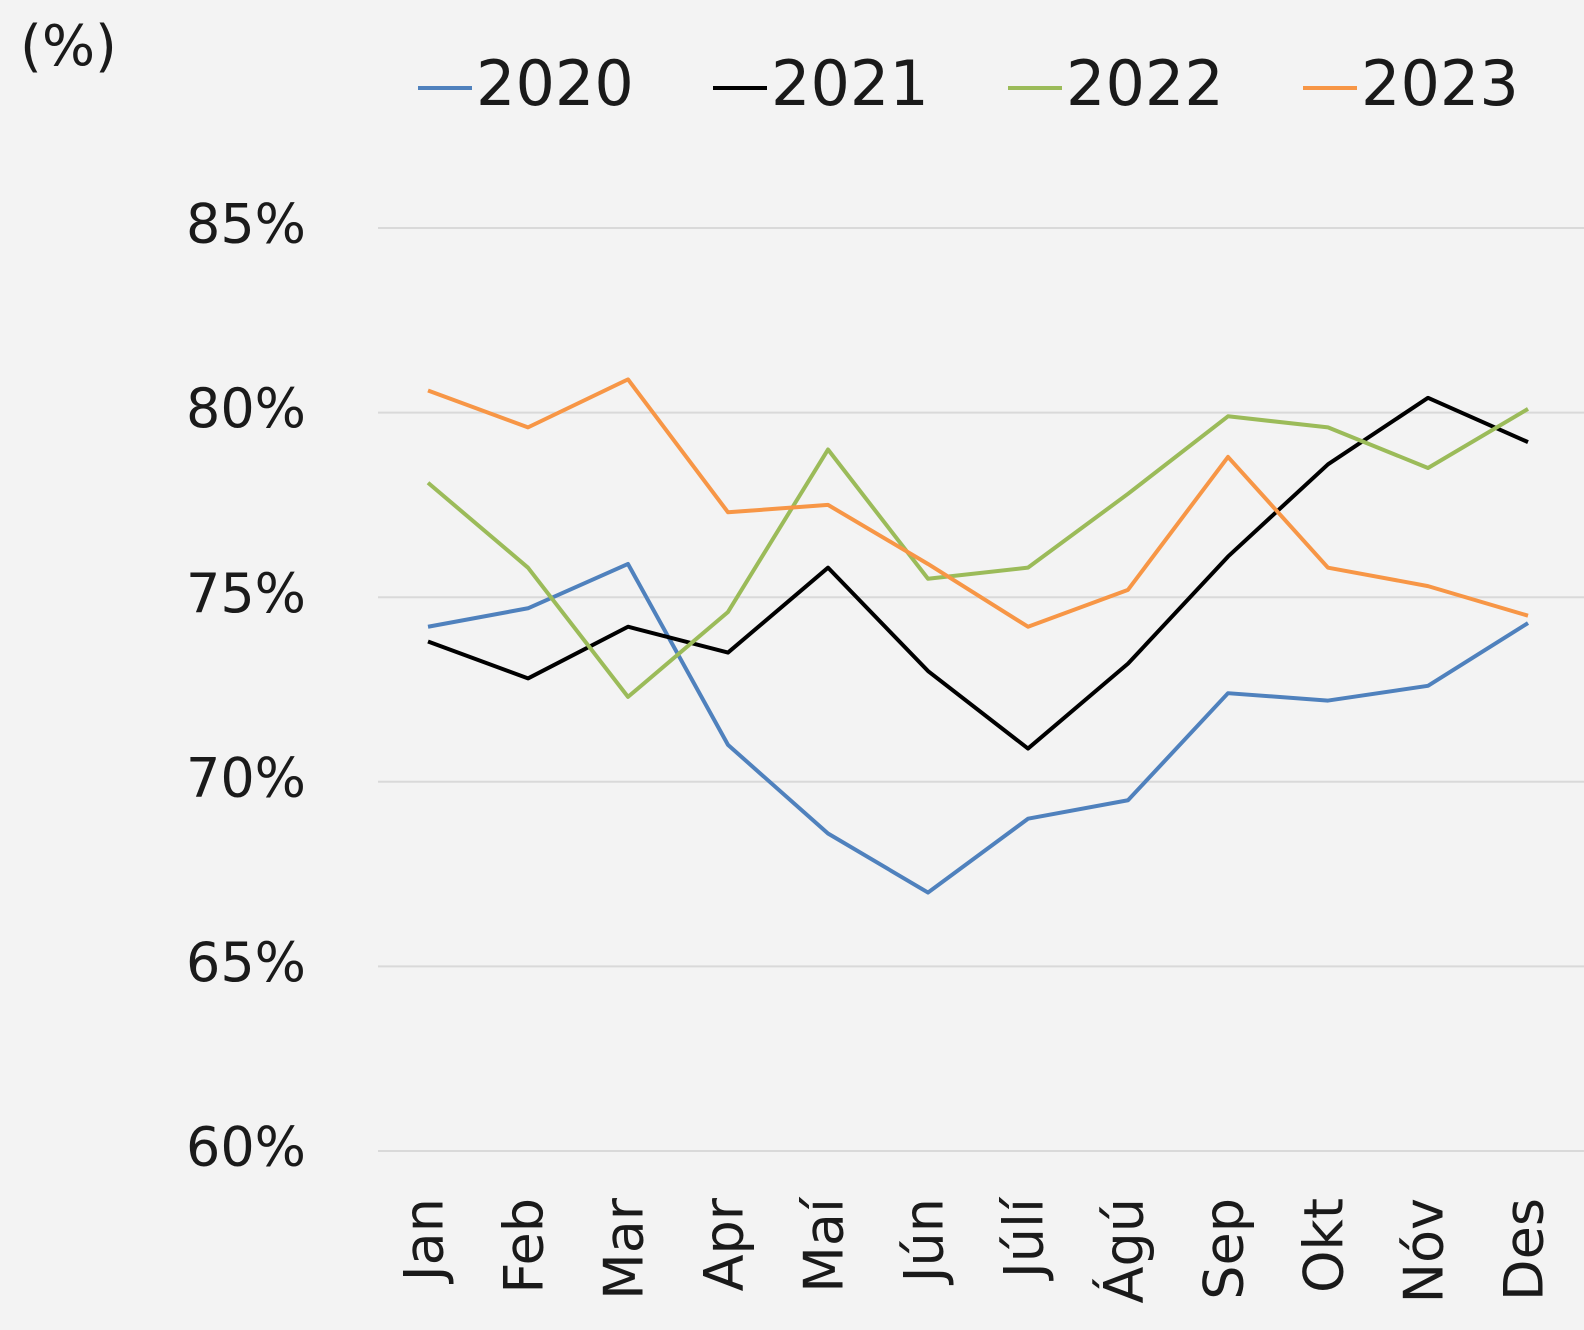  What do you see at coordinates (246, 408) in the screenshot?
I see `y-tick-label: 80%` at bounding box center [246, 408].